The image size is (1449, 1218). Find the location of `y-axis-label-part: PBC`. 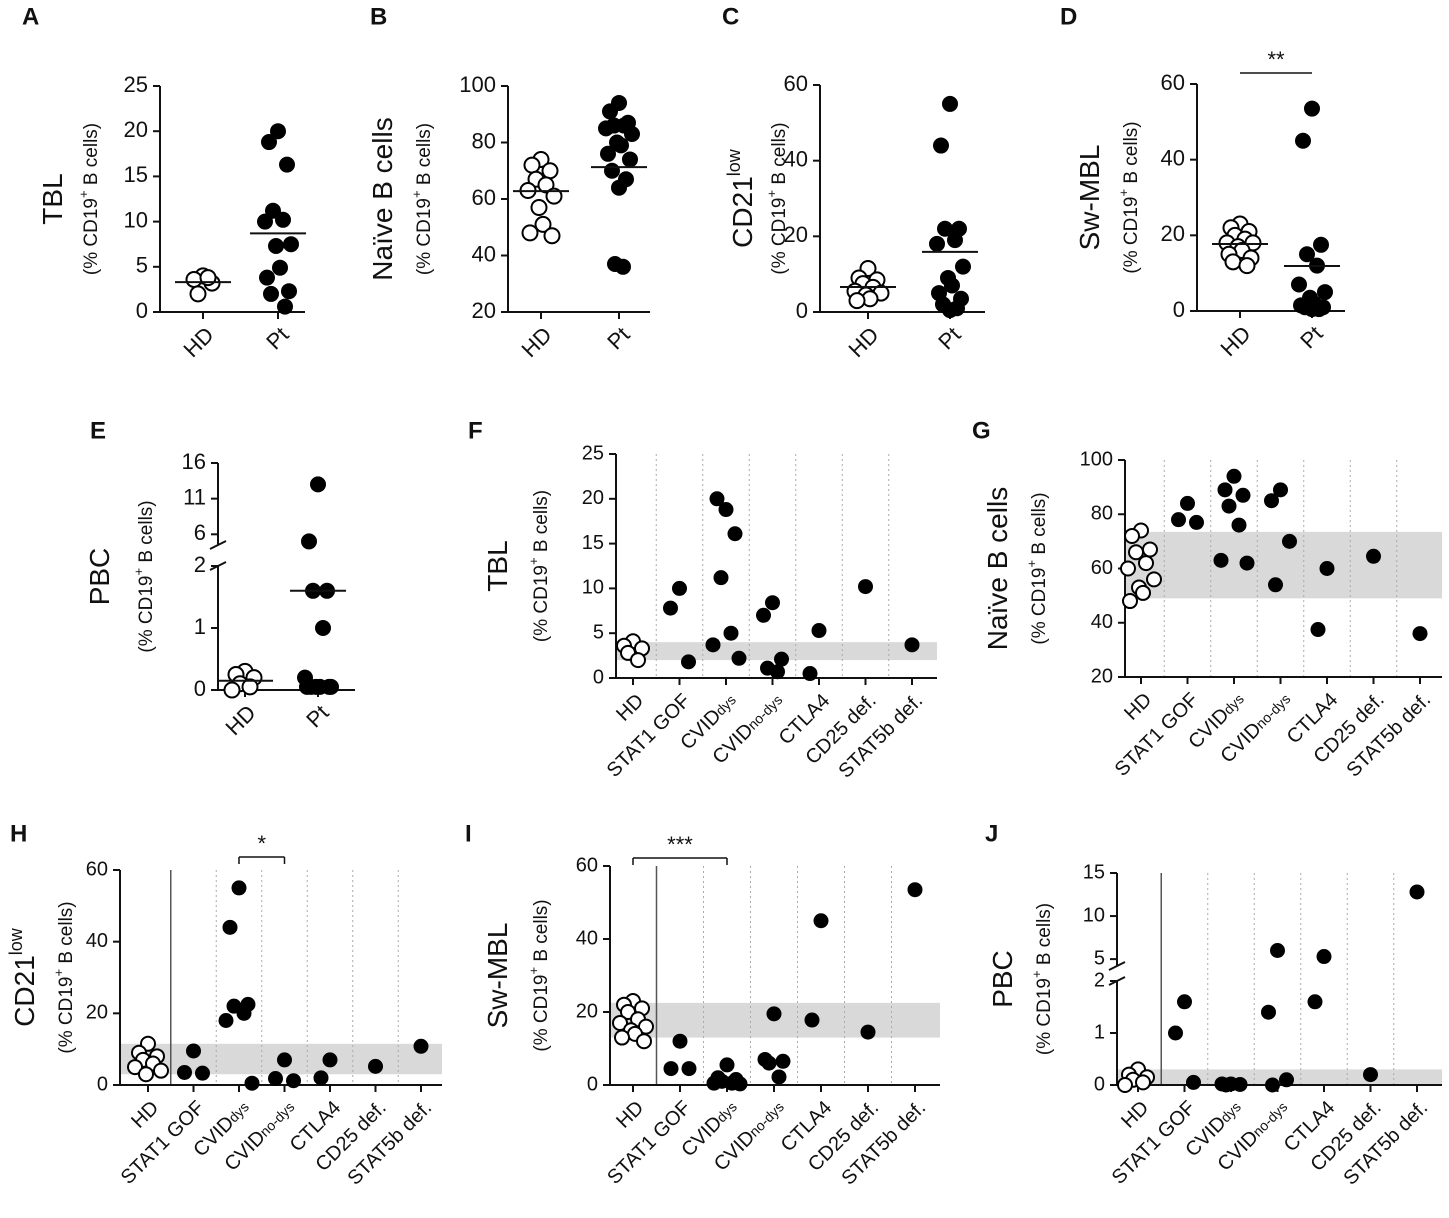

y-axis-label-part: PBC is located at coordinates (99, 577).